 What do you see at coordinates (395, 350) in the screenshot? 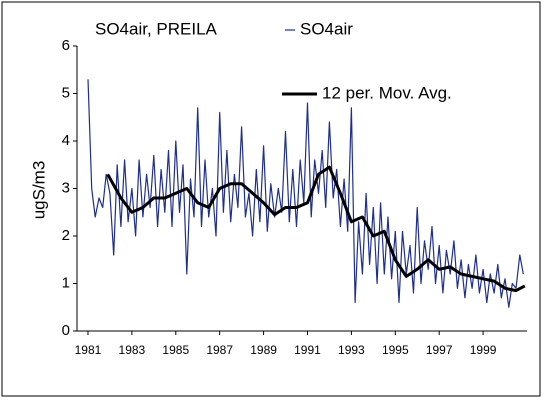
I see `x-tick-label: 1995` at bounding box center [395, 350].